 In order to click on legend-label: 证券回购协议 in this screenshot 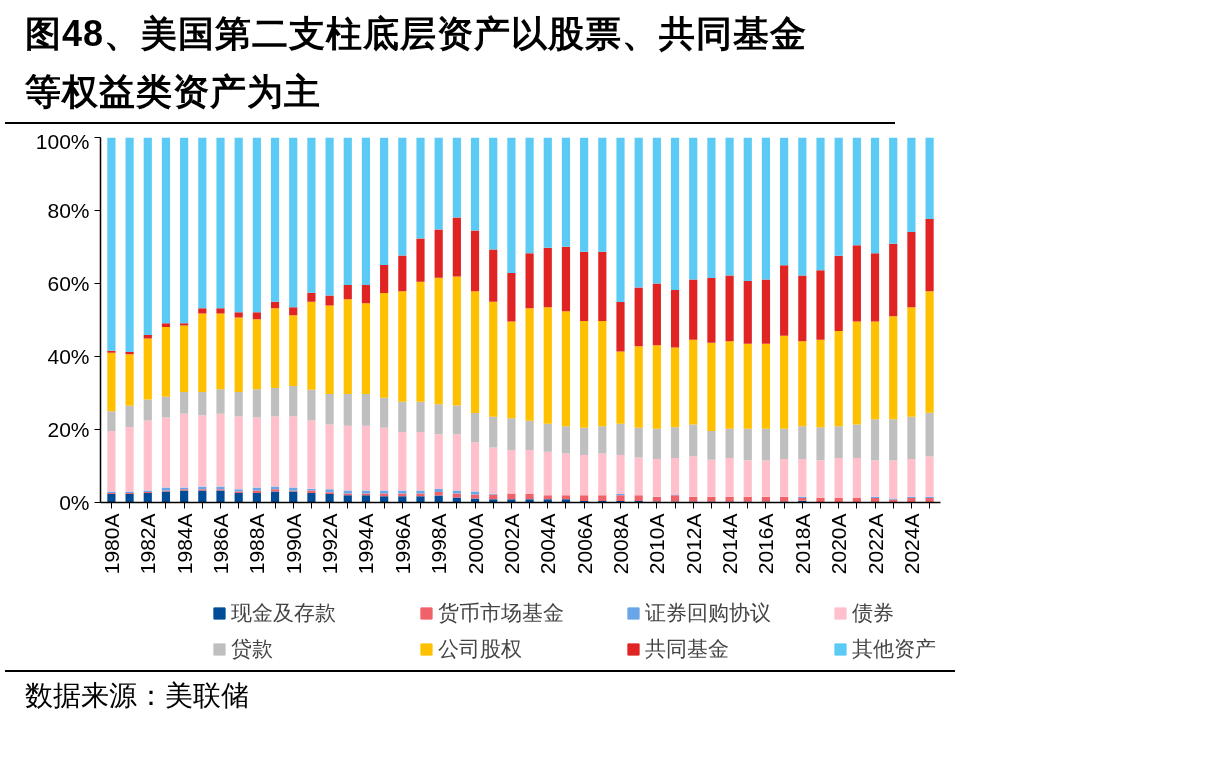, I will do `click(708, 613)`.